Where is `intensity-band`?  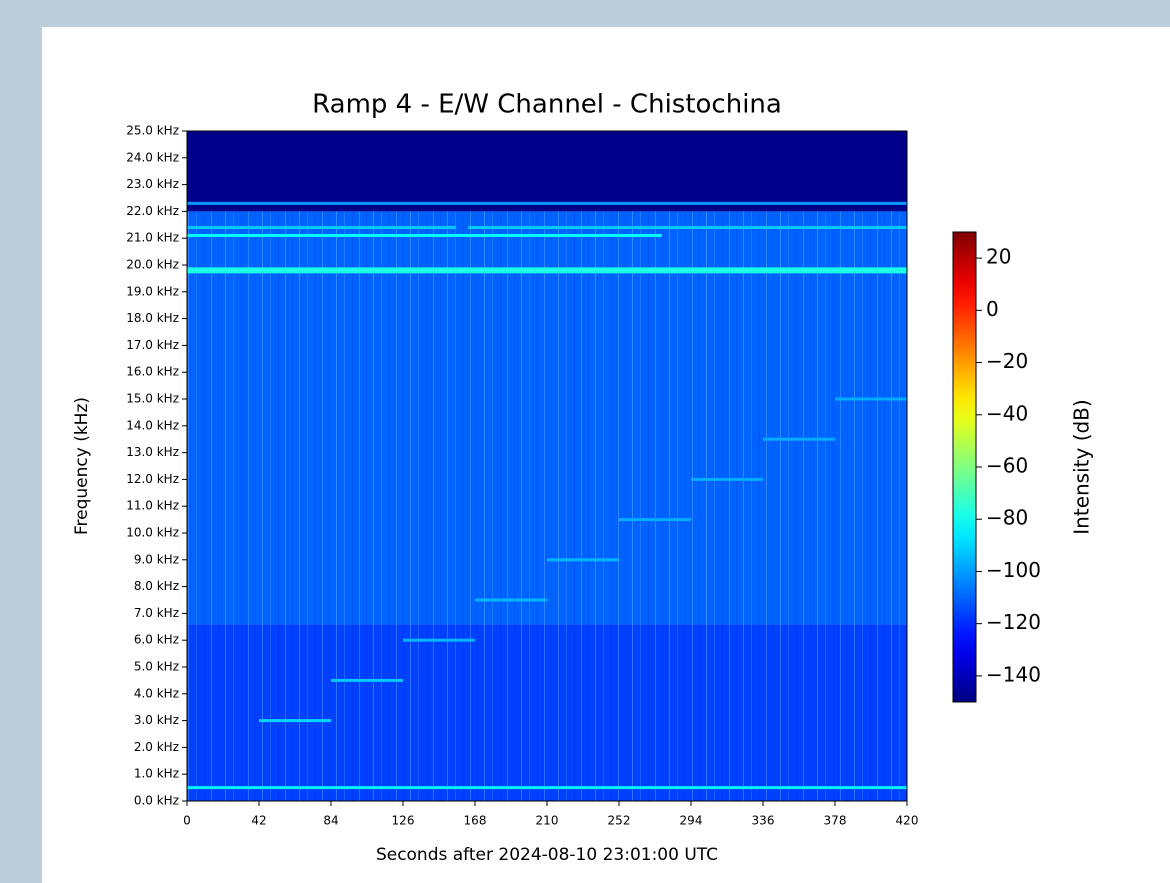 intensity-band is located at coordinates (547, 171).